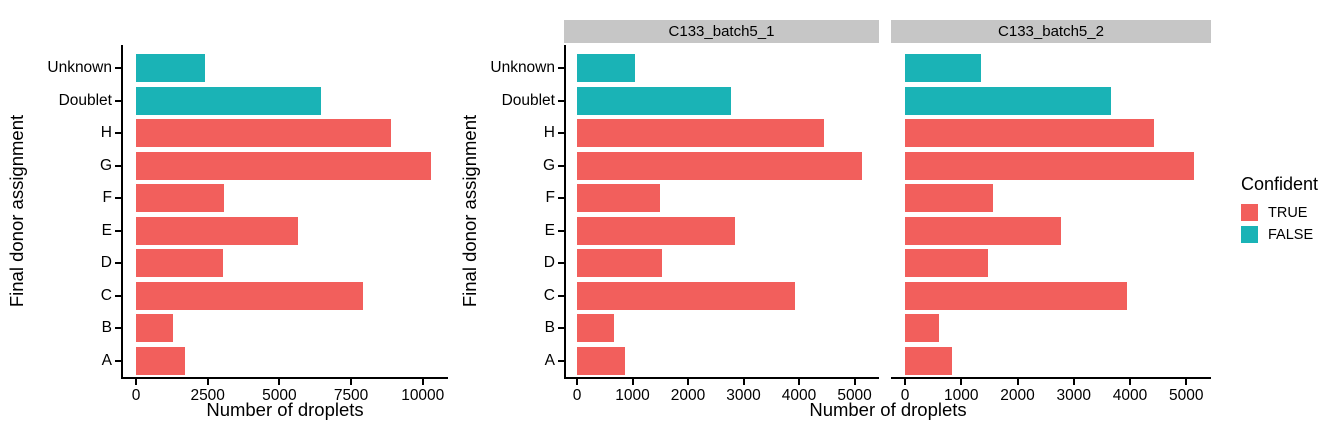  Describe the element at coordinates (1280, 184) in the screenshot. I see `legend-title: Confident` at that location.